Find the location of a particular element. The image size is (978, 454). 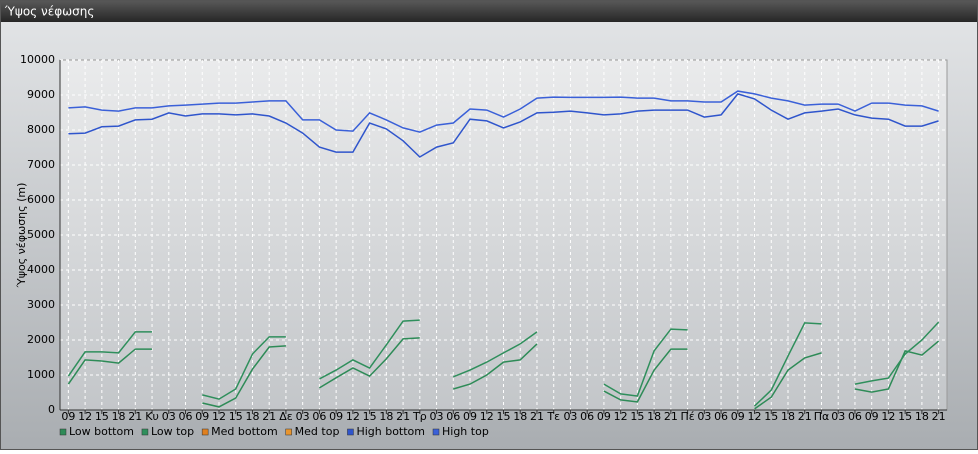

chart-title: Ύψος νέφωσης is located at coordinates (49, 12).